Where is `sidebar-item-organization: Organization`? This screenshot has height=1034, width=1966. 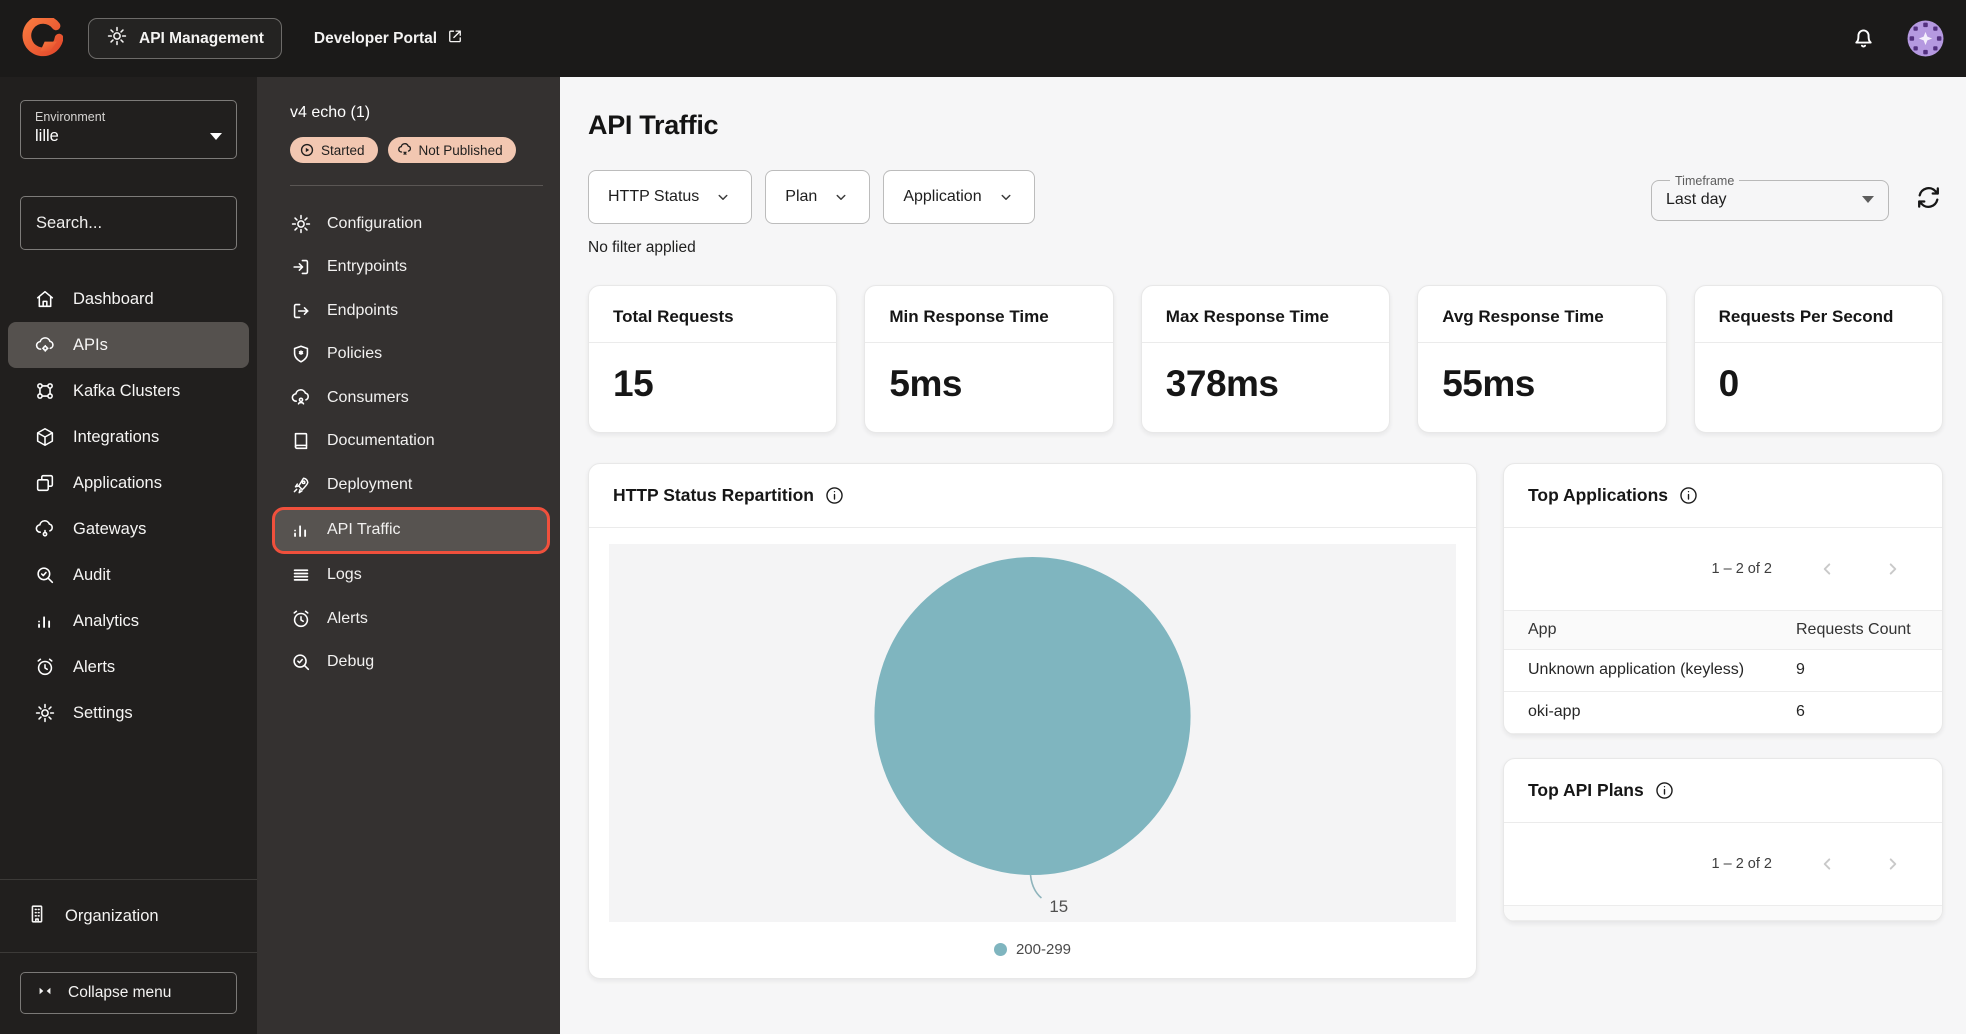
sidebar-item-organization: Organization is located at coordinates (128, 916).